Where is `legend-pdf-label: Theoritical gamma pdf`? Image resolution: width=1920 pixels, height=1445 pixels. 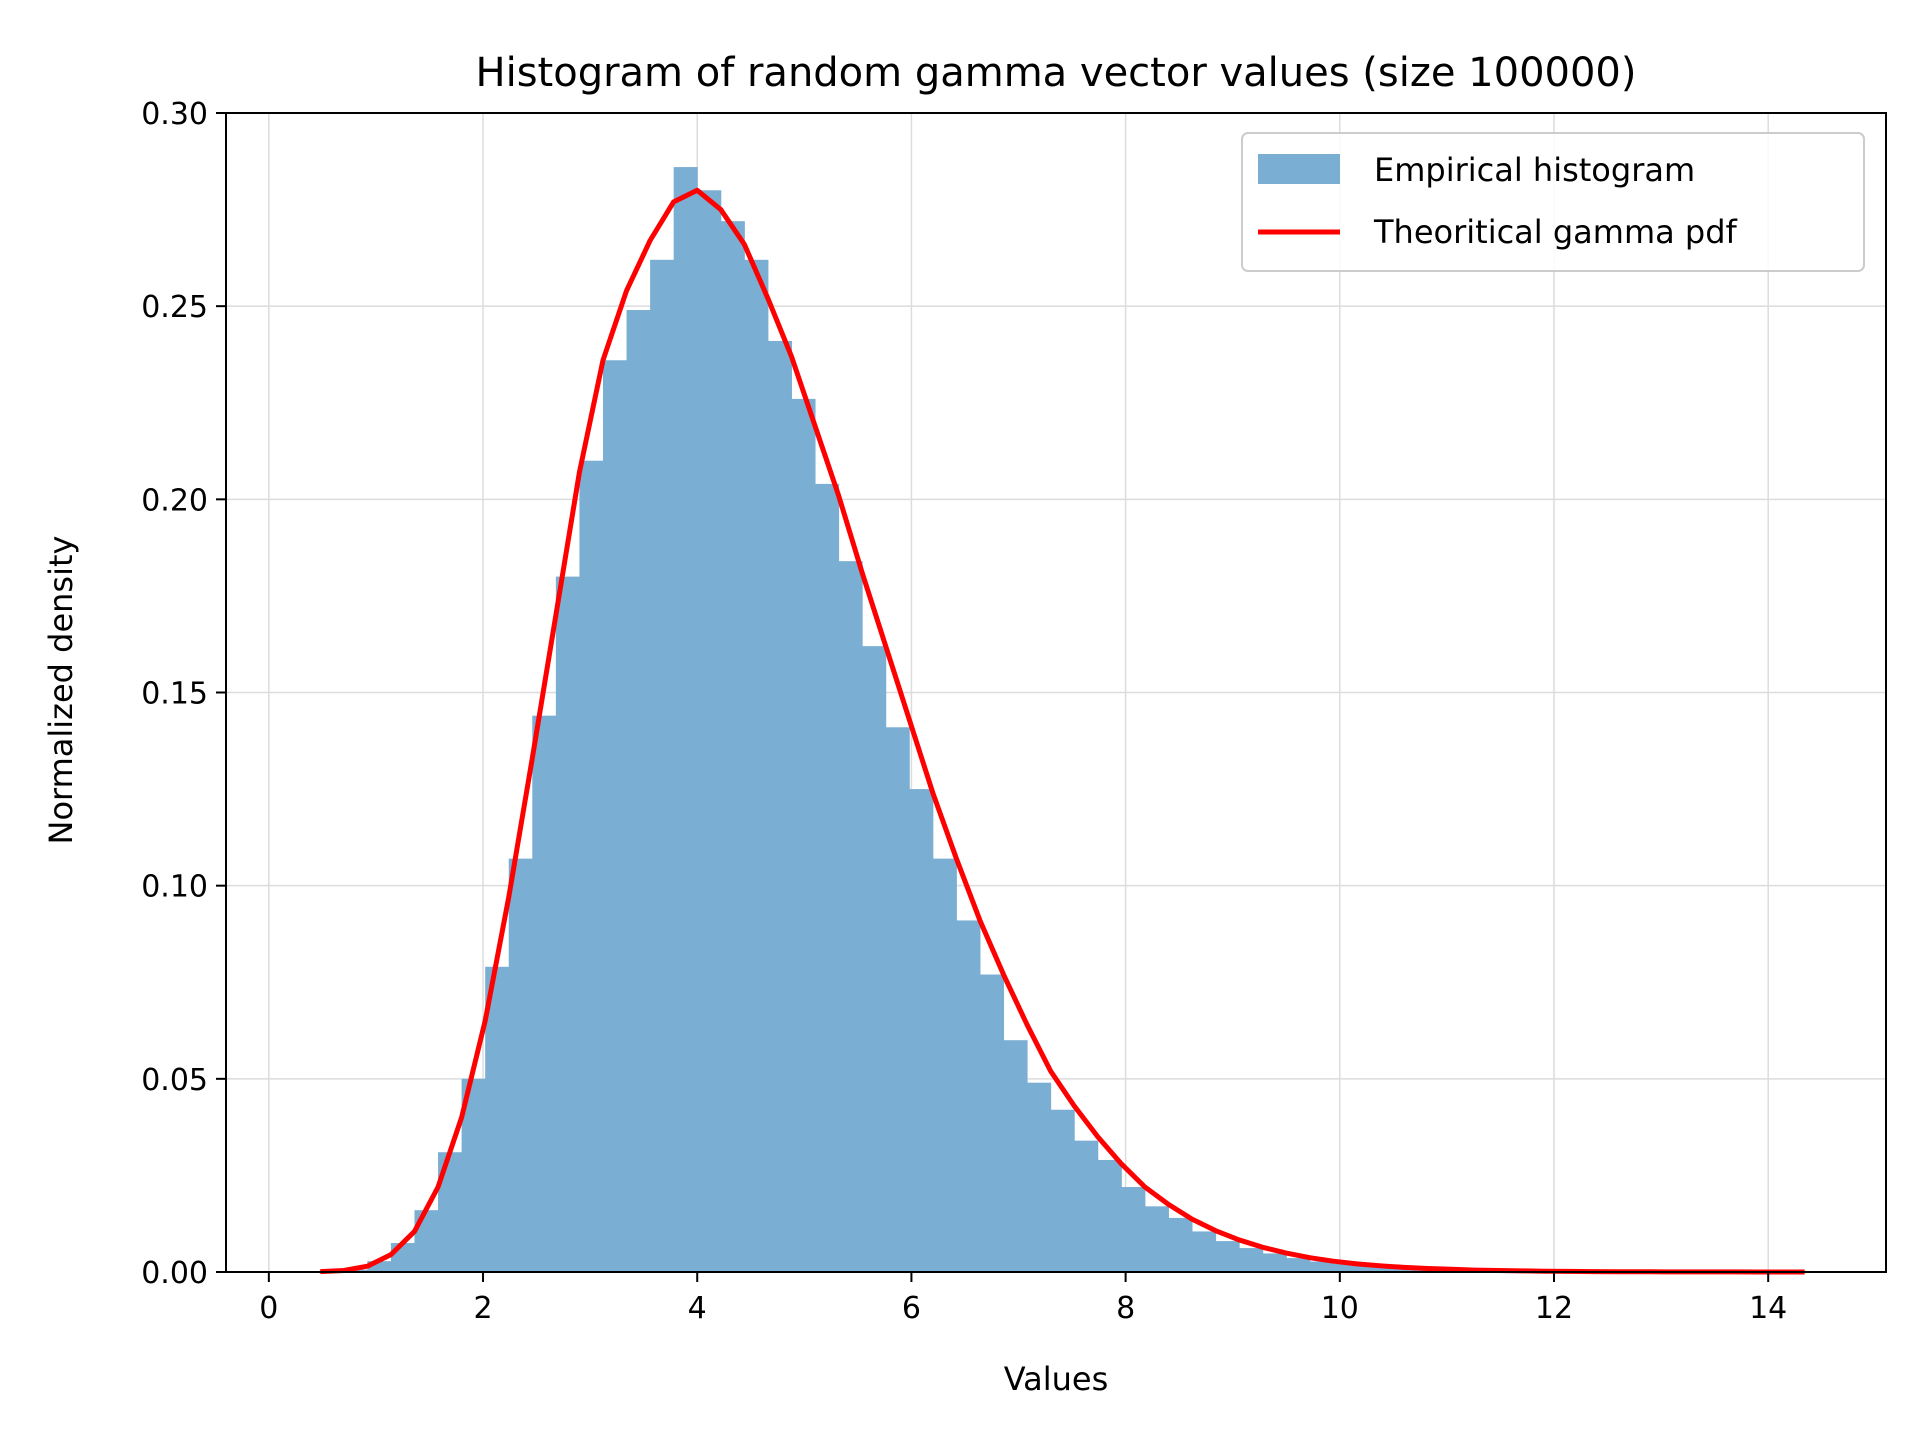
legend-pdf-label: Theoritical gamma pdf is located at coordinates (1555, 232).